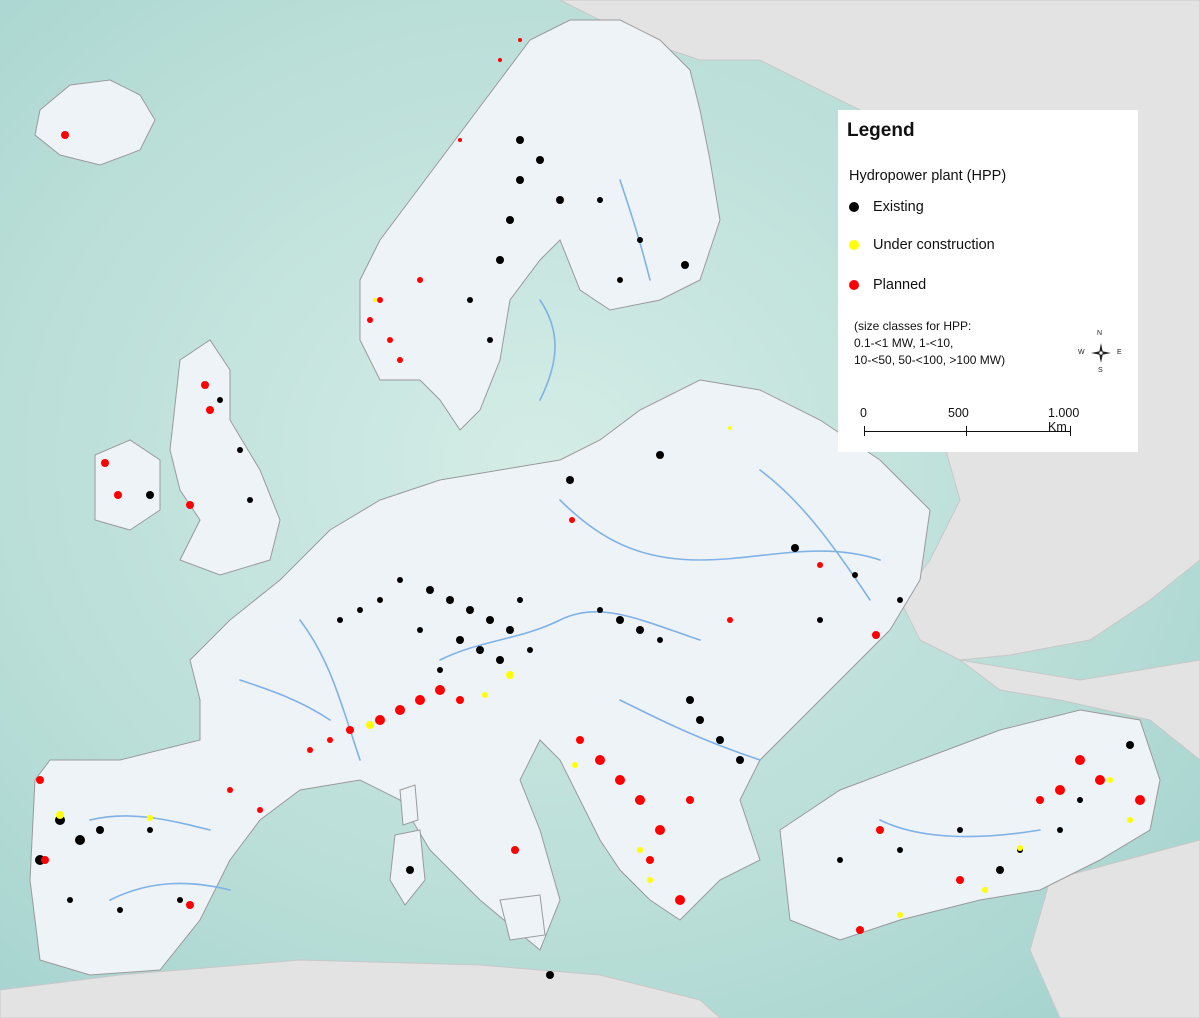 This screenshot has height=1018, width=1200. What do you see at coordinates (1064, 420) in the screenshot?
I see `scale-label-1000: 1.000 Km` at bounding box center [1064, 420].